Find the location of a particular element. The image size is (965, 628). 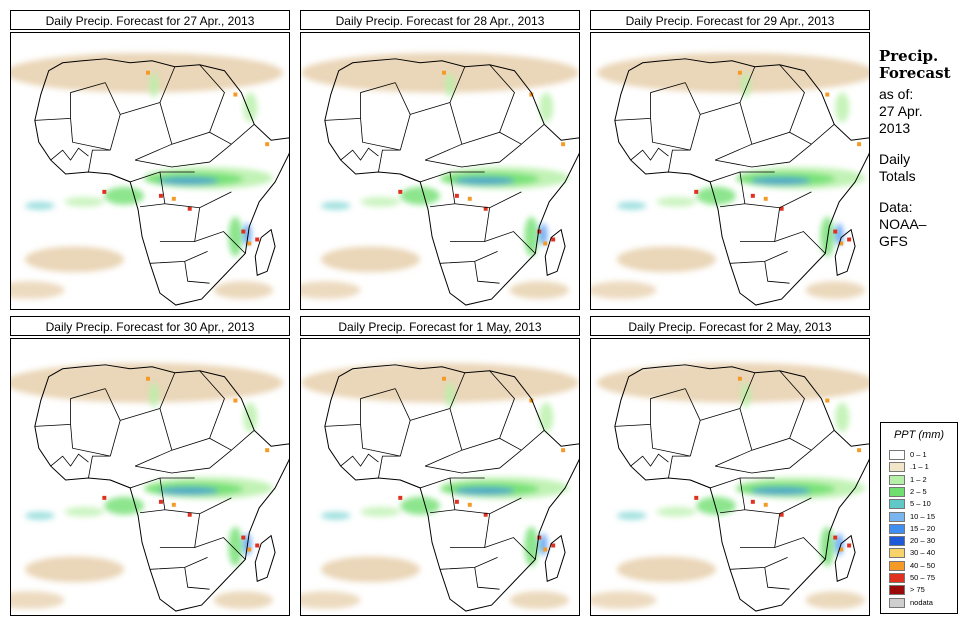

map-panel-1: Daily Precip. Forecast for 27 Apr., 2013 is located at coordinates (150, 160).